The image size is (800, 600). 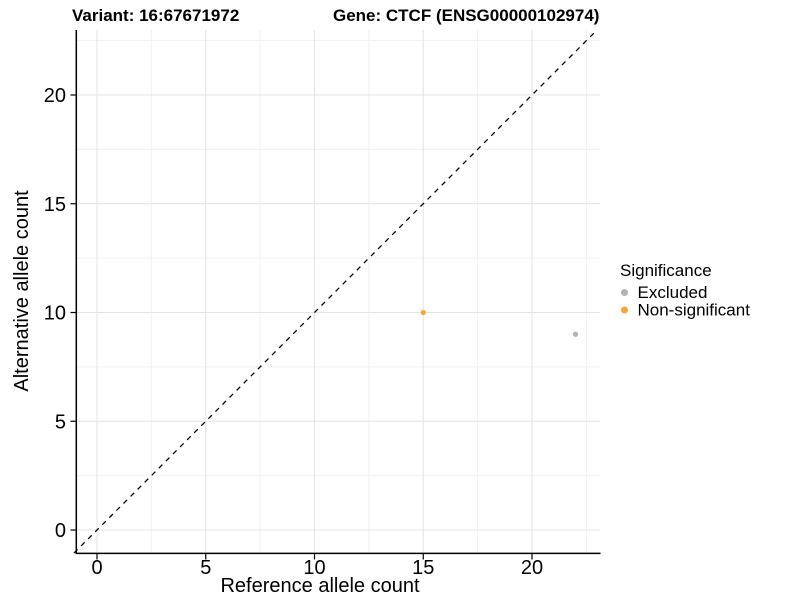 What do you see at coordinates (423, 312) in the screenshot?
I see `data-point-non-significant` at bounding box center [423, 312].